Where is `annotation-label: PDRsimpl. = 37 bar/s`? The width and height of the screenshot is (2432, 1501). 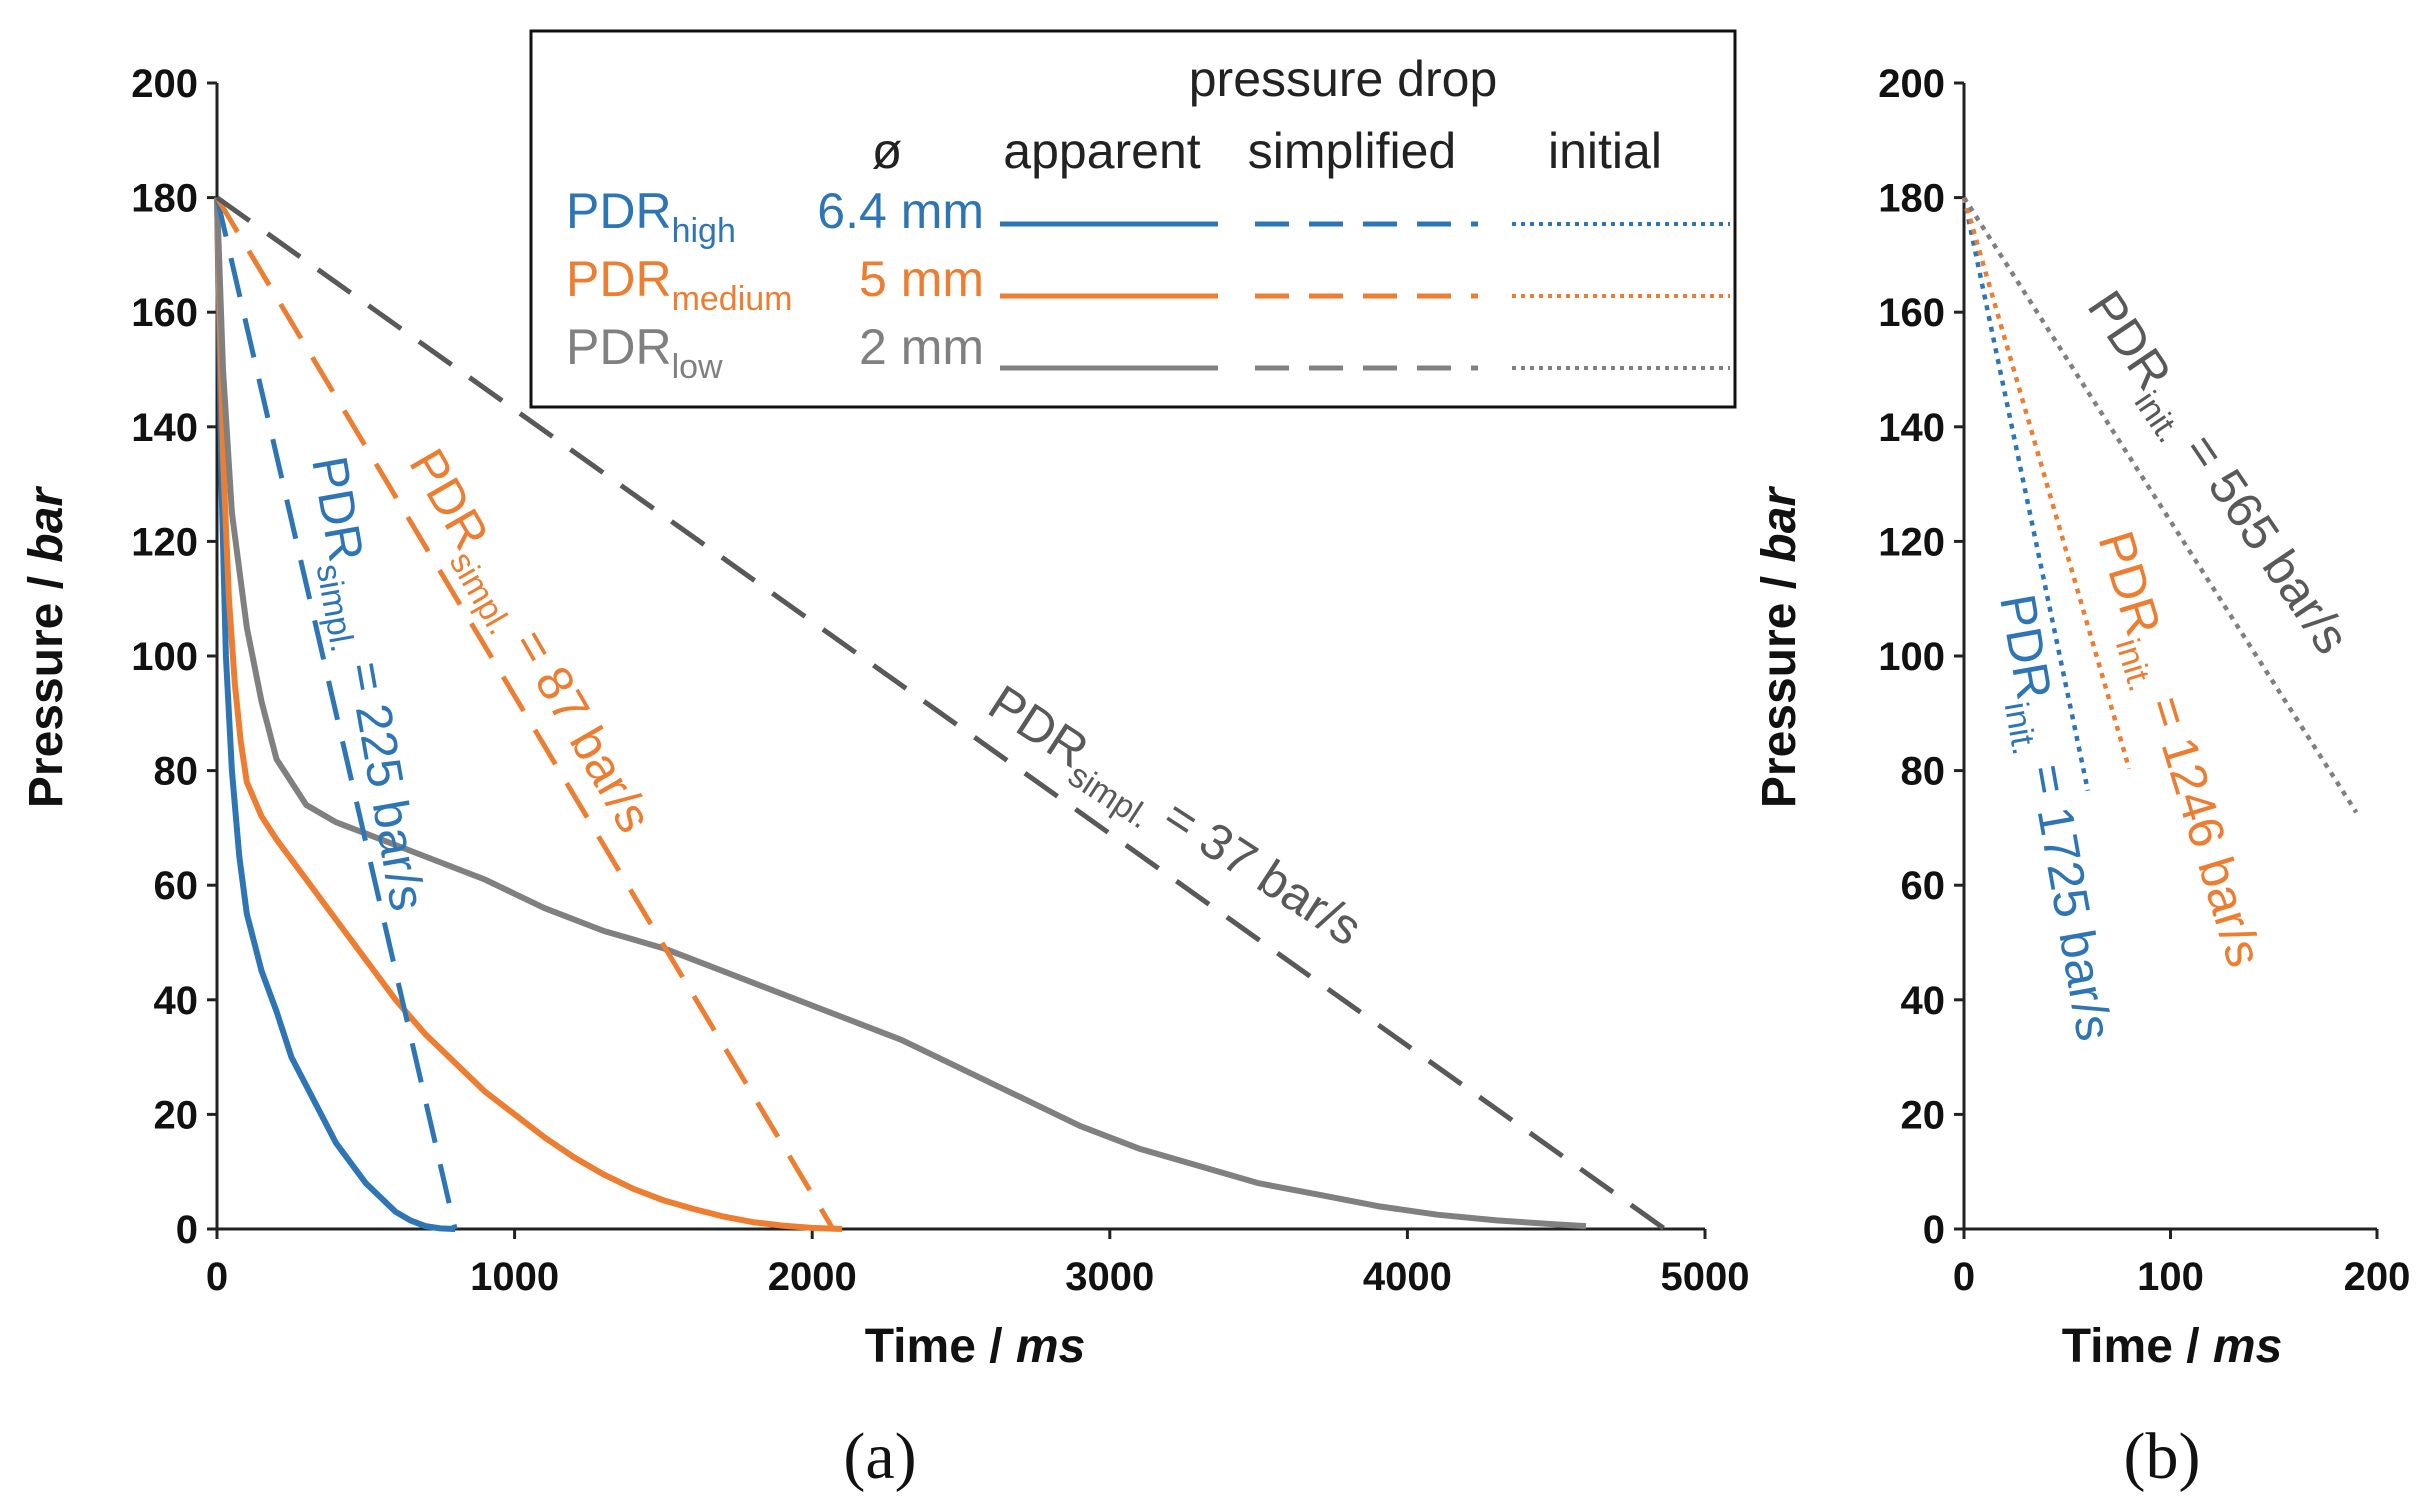 annotation-label: PDRsimpl. = 37 bar/s is located at coordinates (1172, 819).